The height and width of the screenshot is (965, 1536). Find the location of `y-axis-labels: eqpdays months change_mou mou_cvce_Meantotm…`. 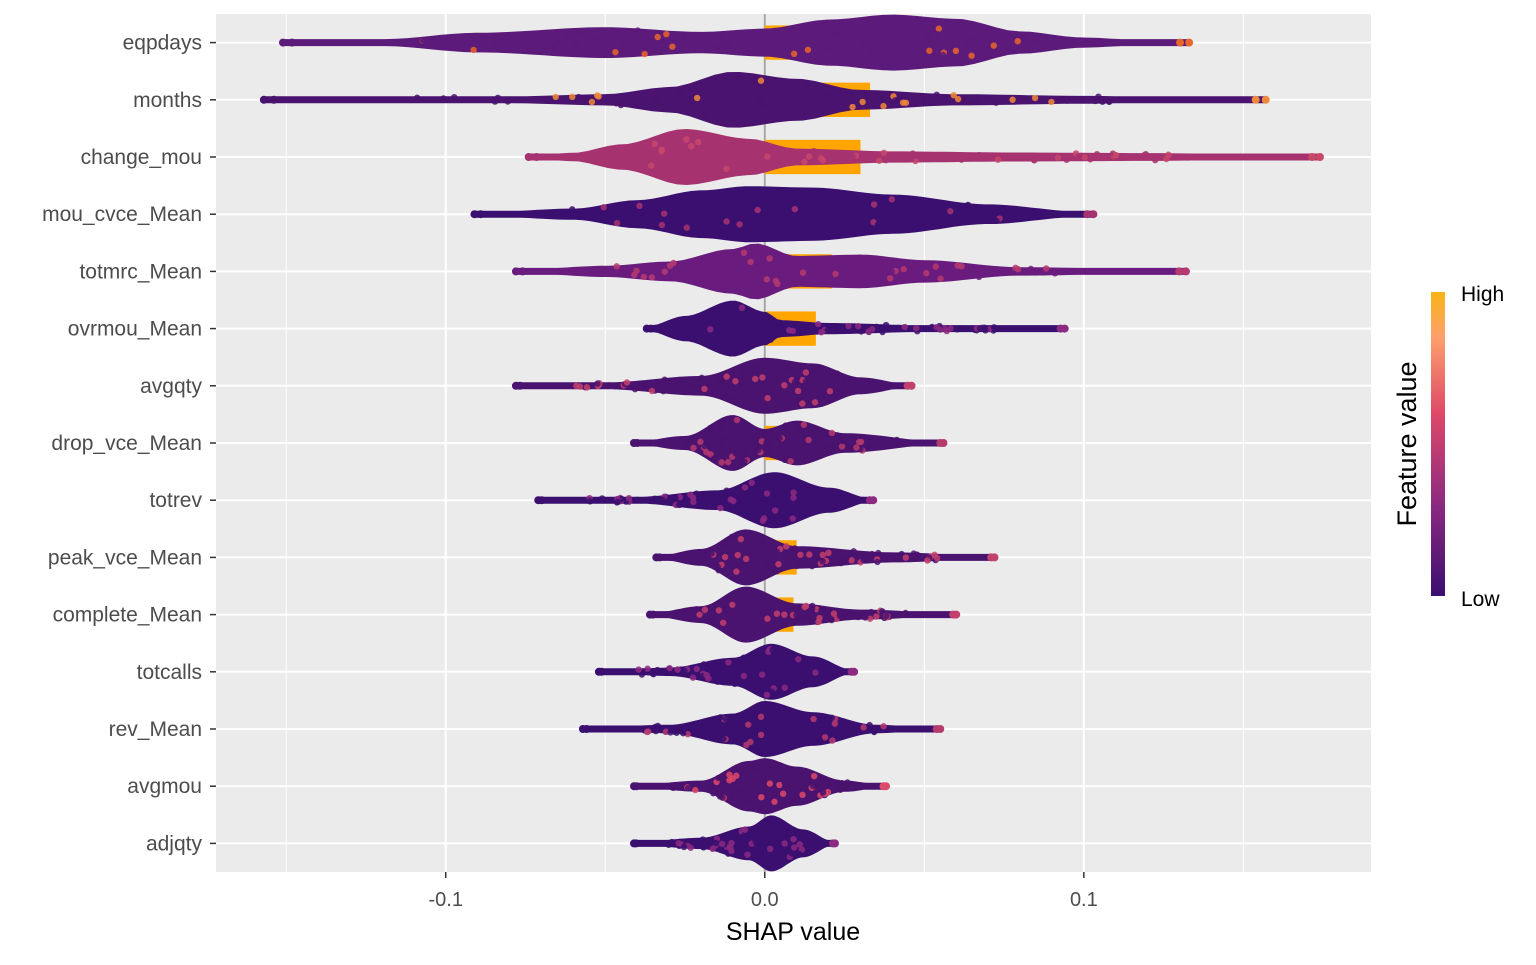

y-axis-labels: eqpdays months change_mou mou_cvce_Meantotm… is located at coordinates (129, 443).